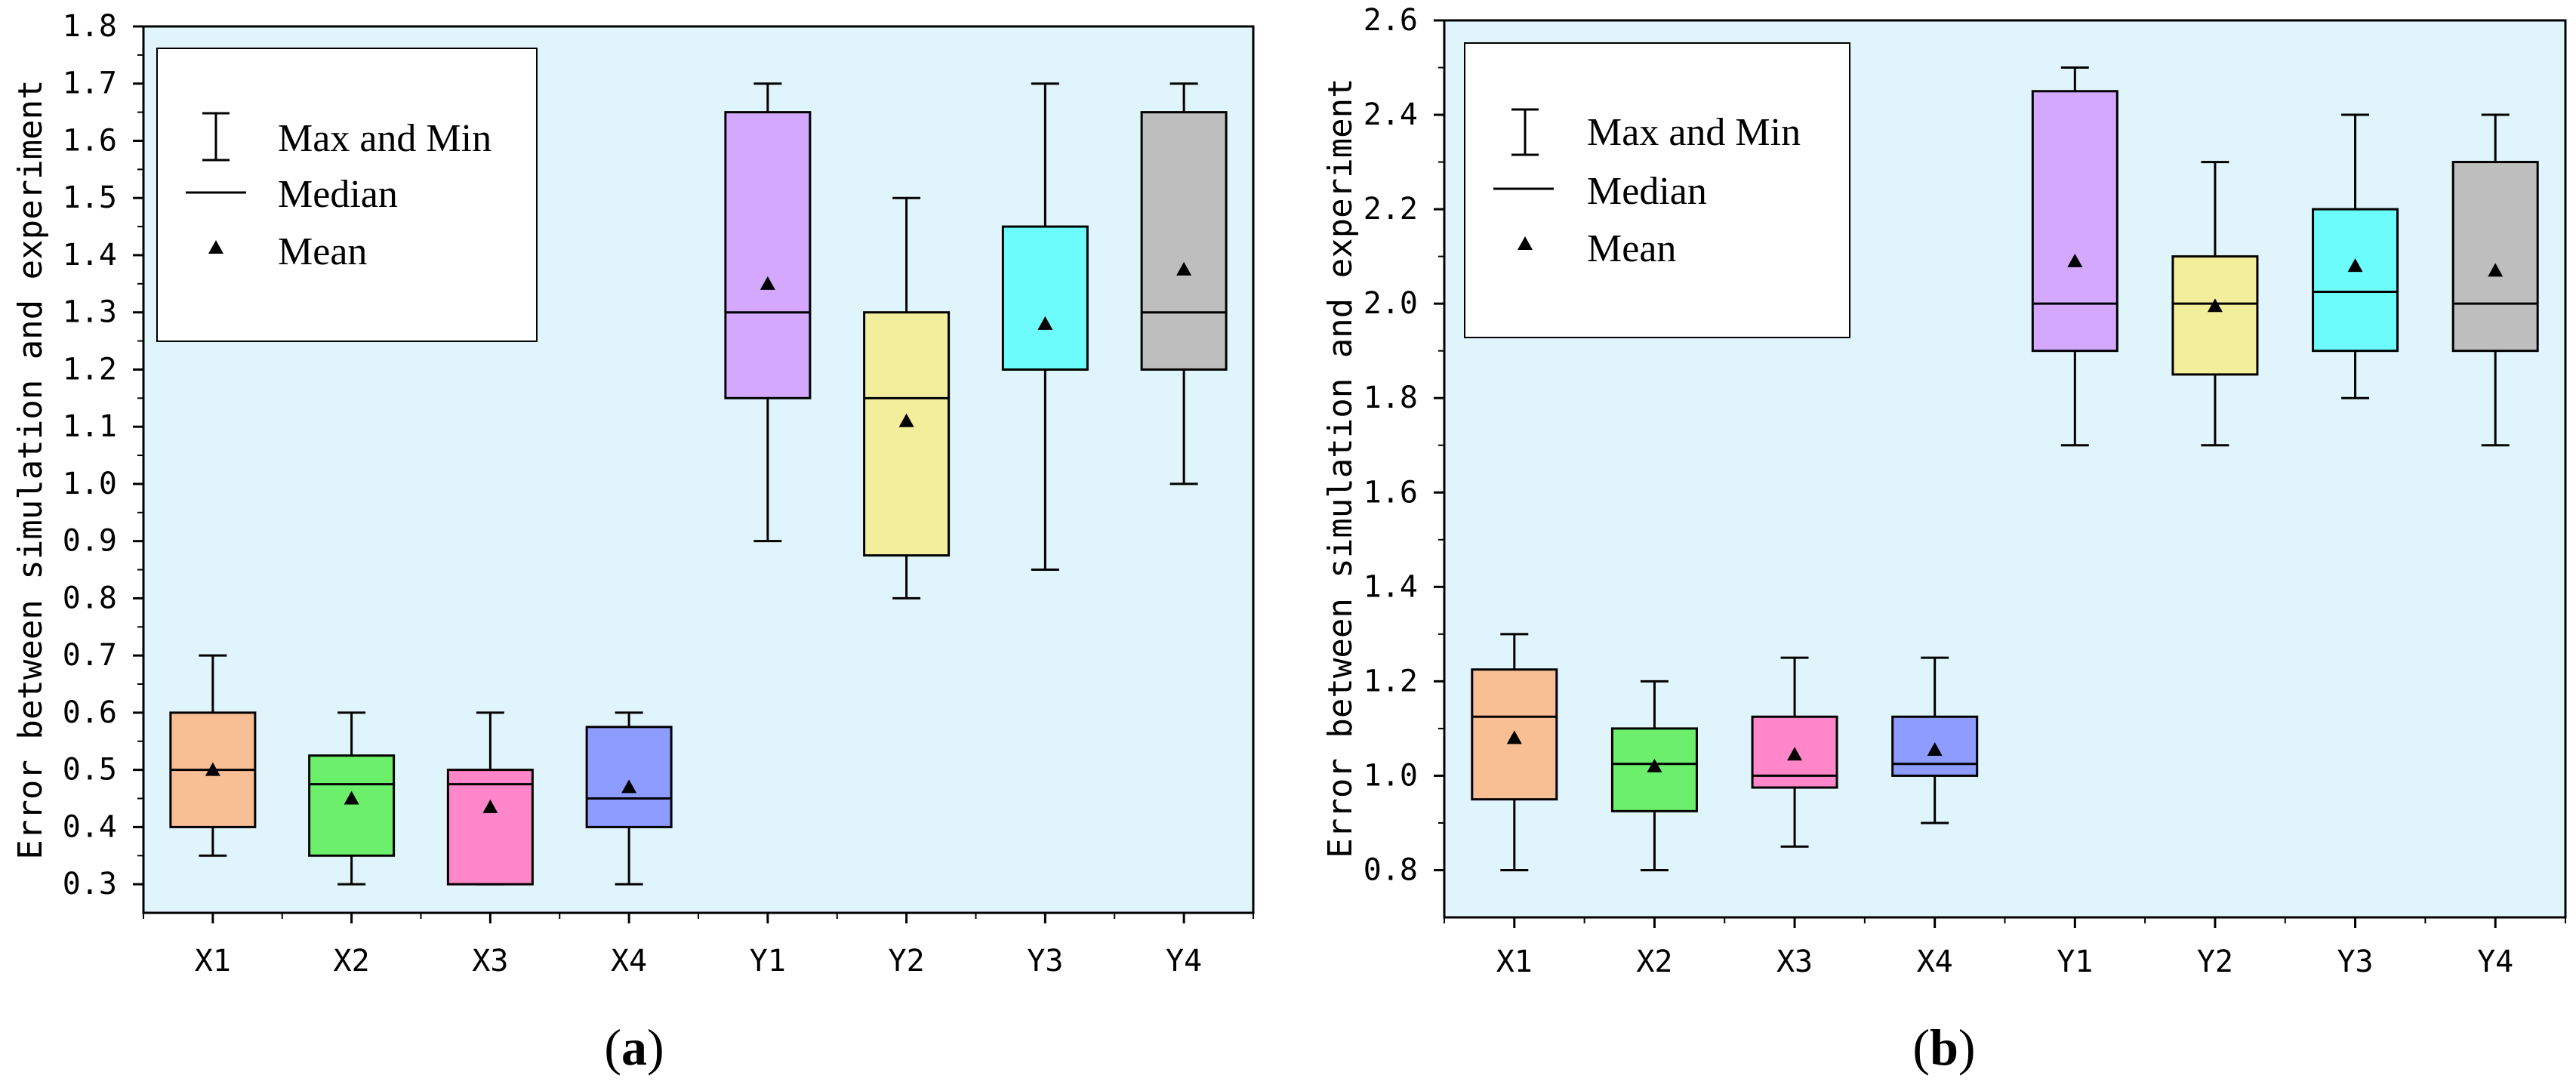 The width and height of the screenshot is (2576, 1088). What do you see at coordinates (384, 138) in the screenshot?
I see `legend-label-maxmin-a: Max and Min` at bounding box center [384, 138].